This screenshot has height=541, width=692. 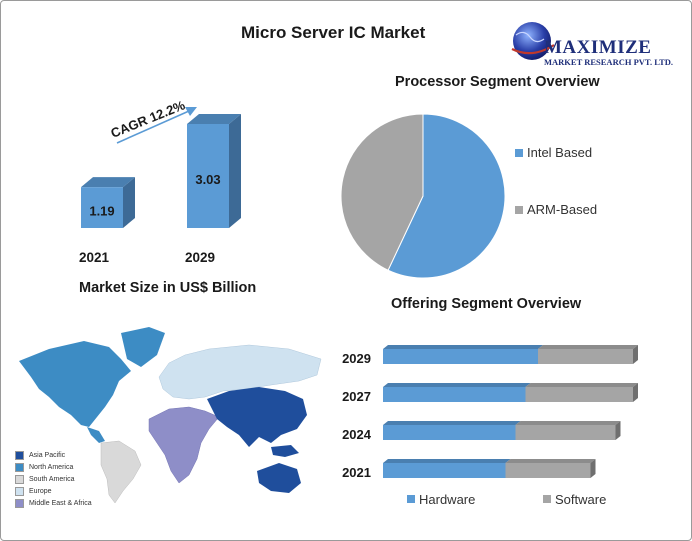 What do you see at coordinates (444, 470) in the screenshot?
I see `hbar-hardware-2021` at bounding box center [444, 470].